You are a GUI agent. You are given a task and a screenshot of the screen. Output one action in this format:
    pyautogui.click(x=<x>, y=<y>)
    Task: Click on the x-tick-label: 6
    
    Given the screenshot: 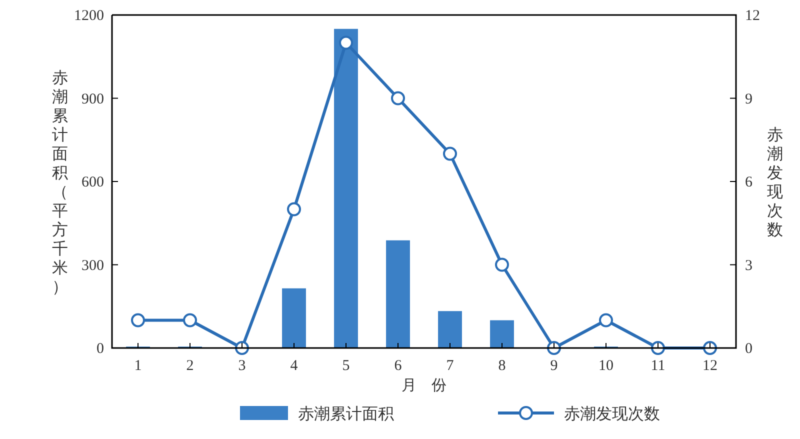 What is the action you would take?
    pyautogui.click(x=398, y=366)
    